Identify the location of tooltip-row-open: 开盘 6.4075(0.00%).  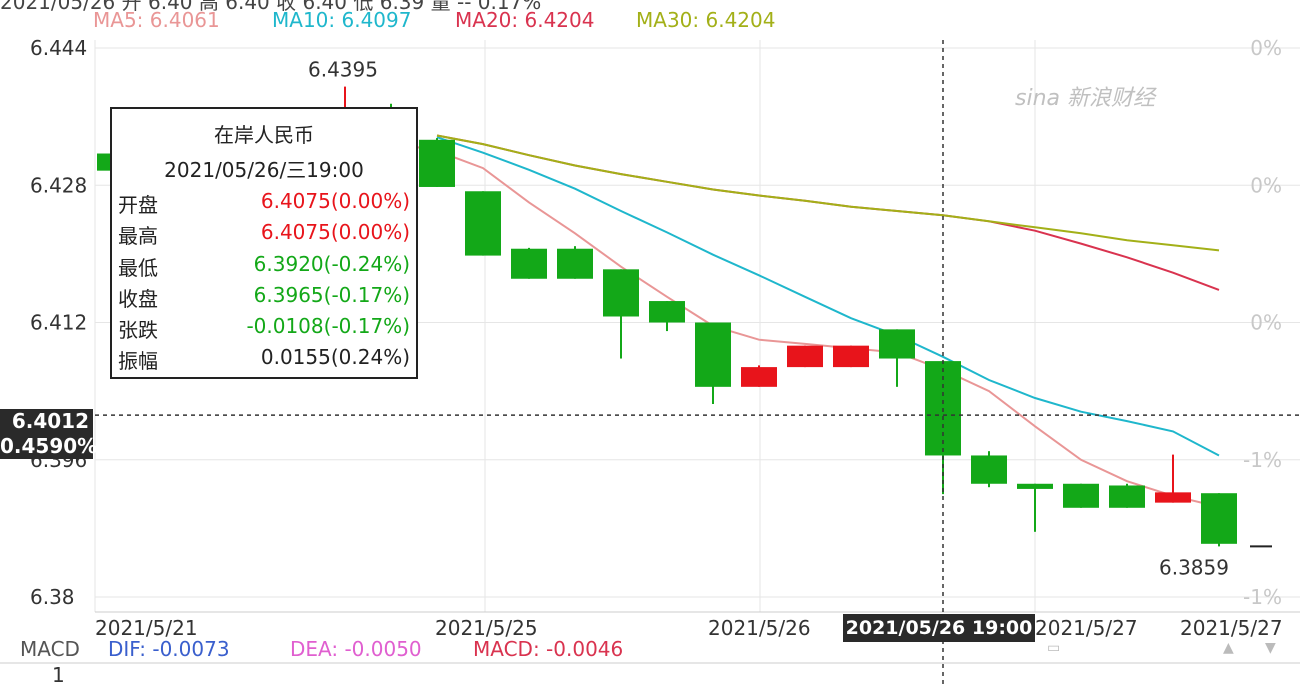
(264, 204).